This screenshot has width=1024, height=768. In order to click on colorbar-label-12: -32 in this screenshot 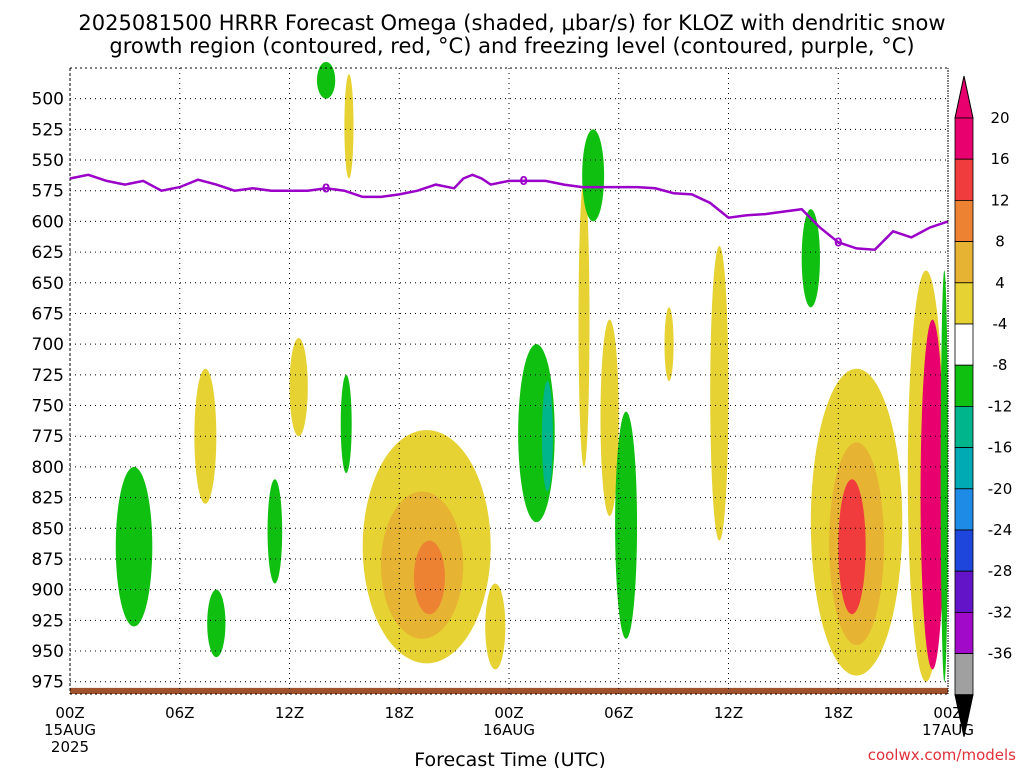, I will do `click(1000, 612)`.